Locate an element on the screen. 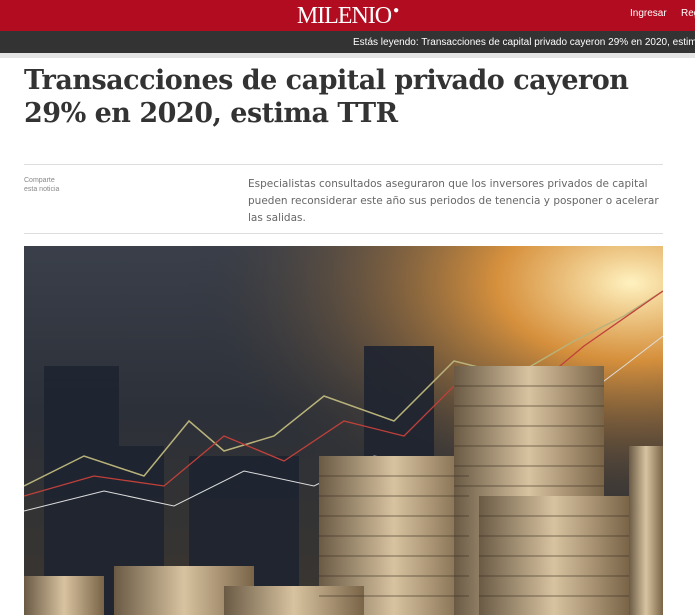  login-link: Ingresar is located at coordinates (648, 13).